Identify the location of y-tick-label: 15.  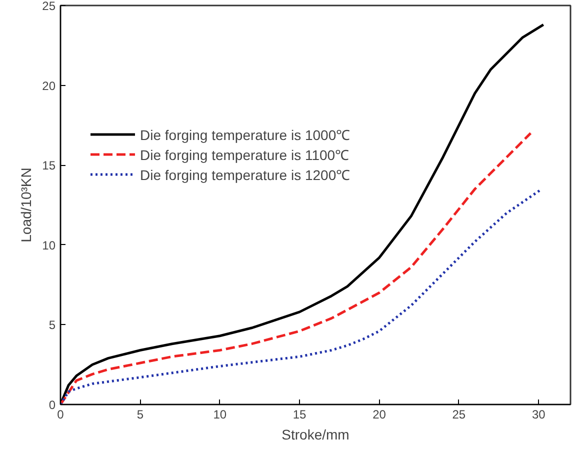
(49, 165).